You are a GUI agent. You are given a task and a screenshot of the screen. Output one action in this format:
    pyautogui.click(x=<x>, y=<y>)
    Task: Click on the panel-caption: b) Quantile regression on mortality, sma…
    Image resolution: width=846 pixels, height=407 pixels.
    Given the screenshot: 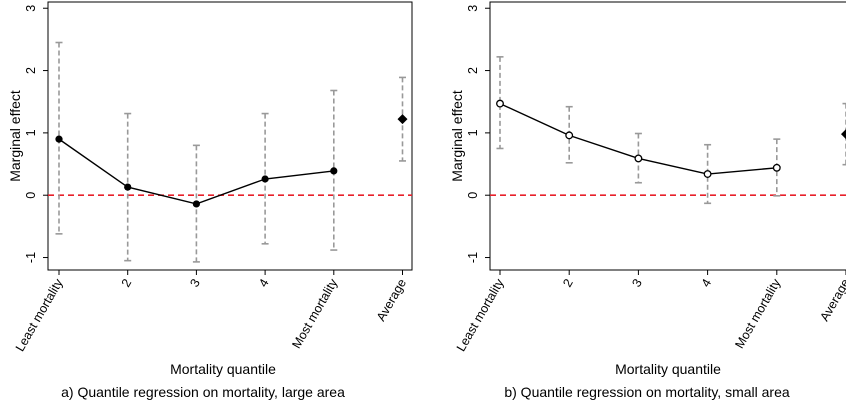 What is the action you would take?
    pyautogui.click(x=647, y=392)
    